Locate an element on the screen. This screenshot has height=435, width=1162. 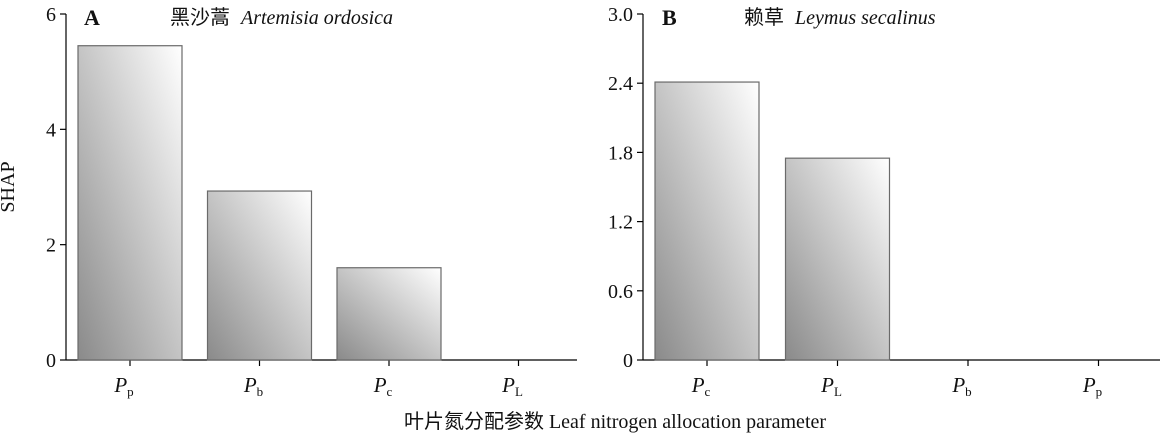
panel-a-title: 黑沙蒿 Artemisia ordosica is located at coordinates (281, 17).